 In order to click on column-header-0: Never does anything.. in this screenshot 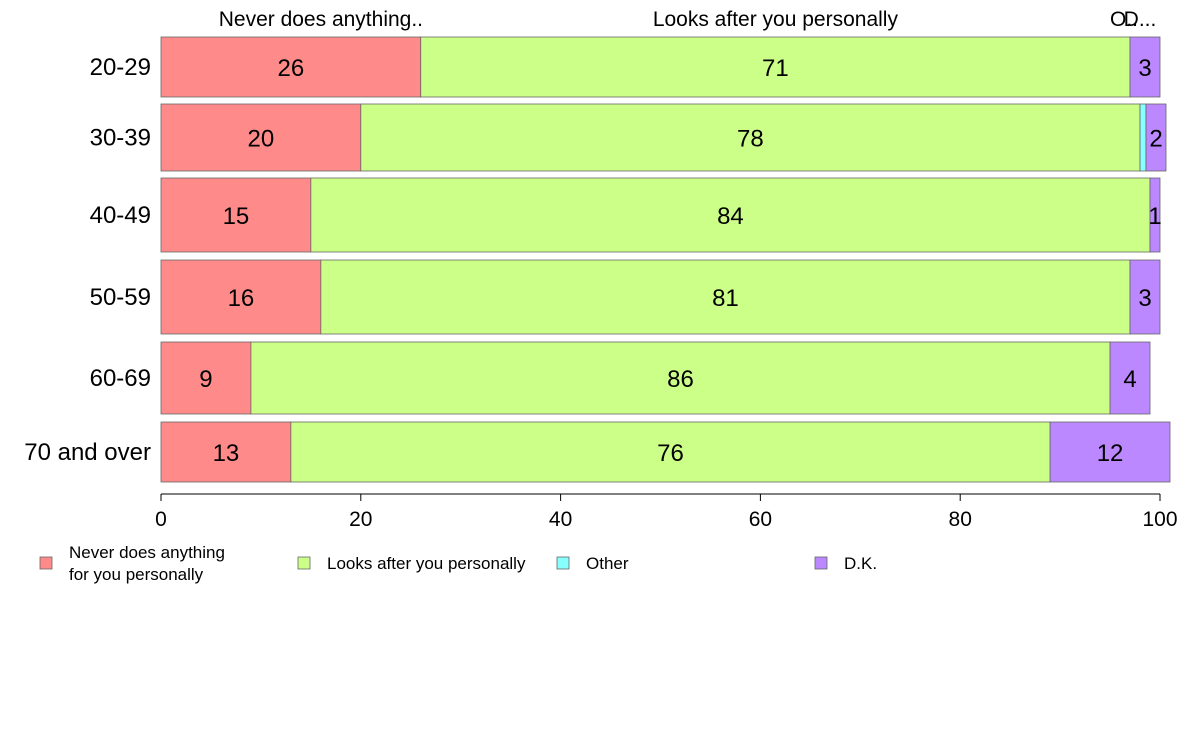, I will do `click(321, 19)`.